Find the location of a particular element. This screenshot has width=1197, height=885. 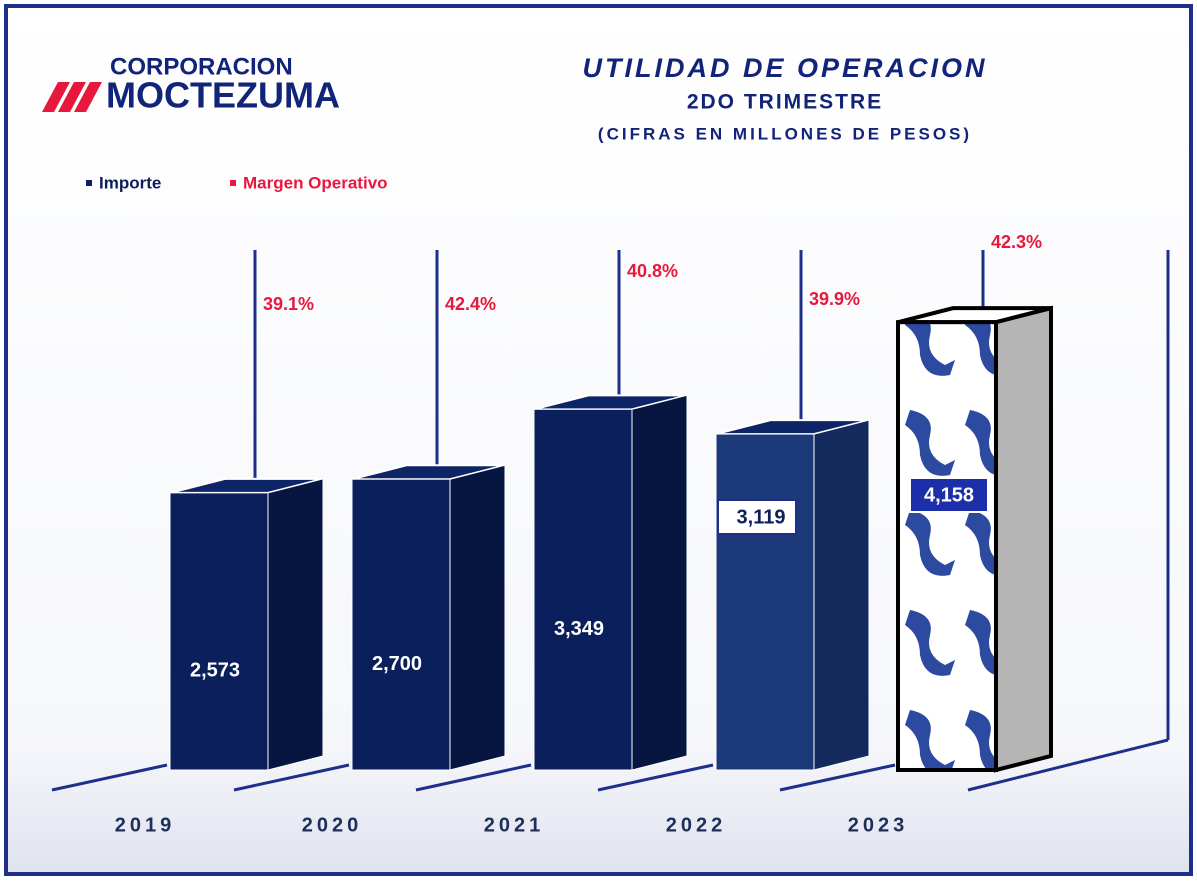

logo-line2: MOCTEZUMA is located at coordinates (223, 95).